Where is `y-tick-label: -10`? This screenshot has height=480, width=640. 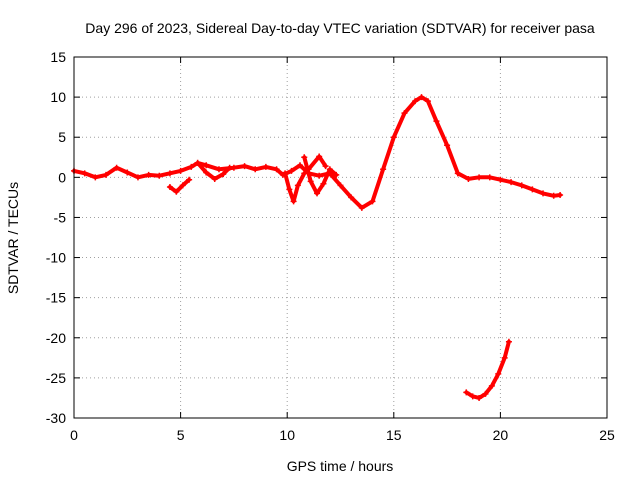
y-tick-label: -10 is located at coordinates (56, 258).